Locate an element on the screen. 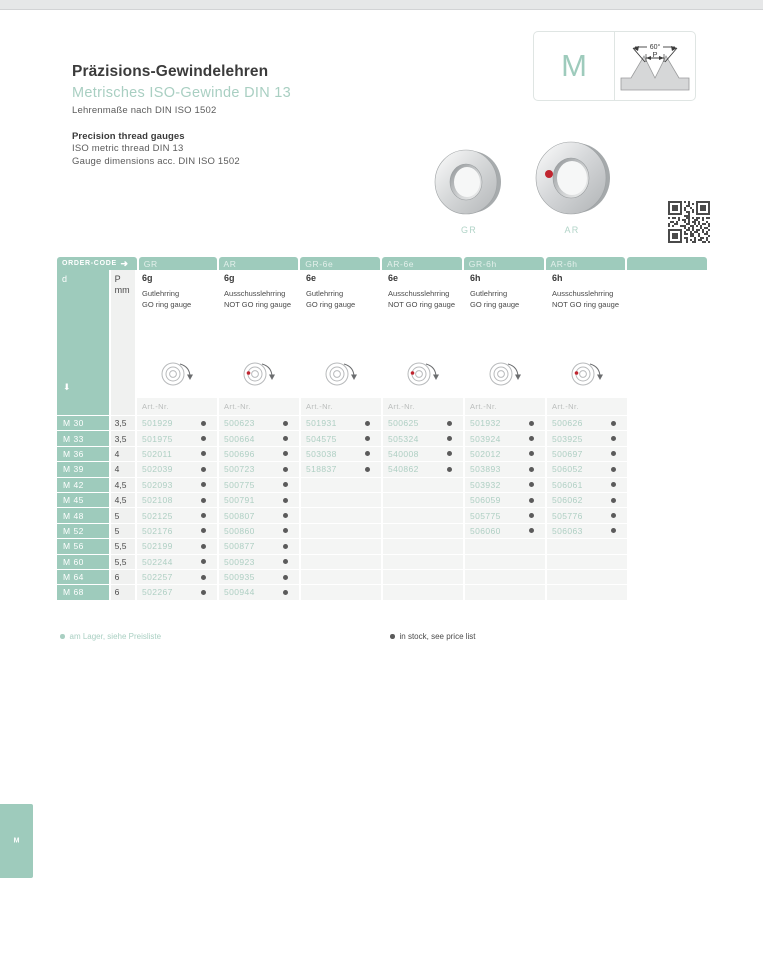  tolerance-grade: 6h is located at coordinates (475, 278).